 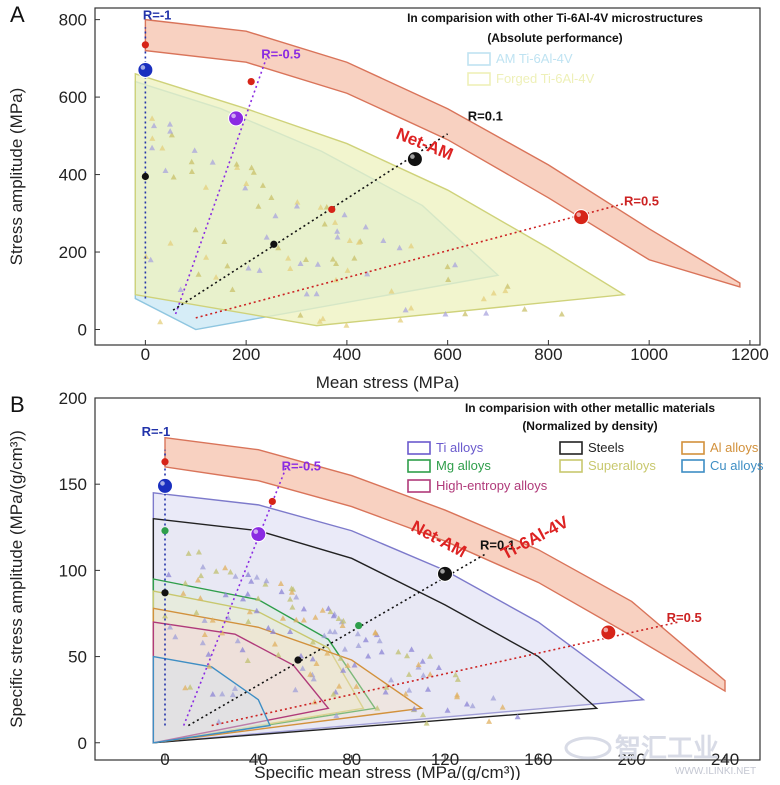 What do you see at coordinates (725, 759) in the screenshot?
I see `x-tick-label: 240` at bounding box center [725, 759].